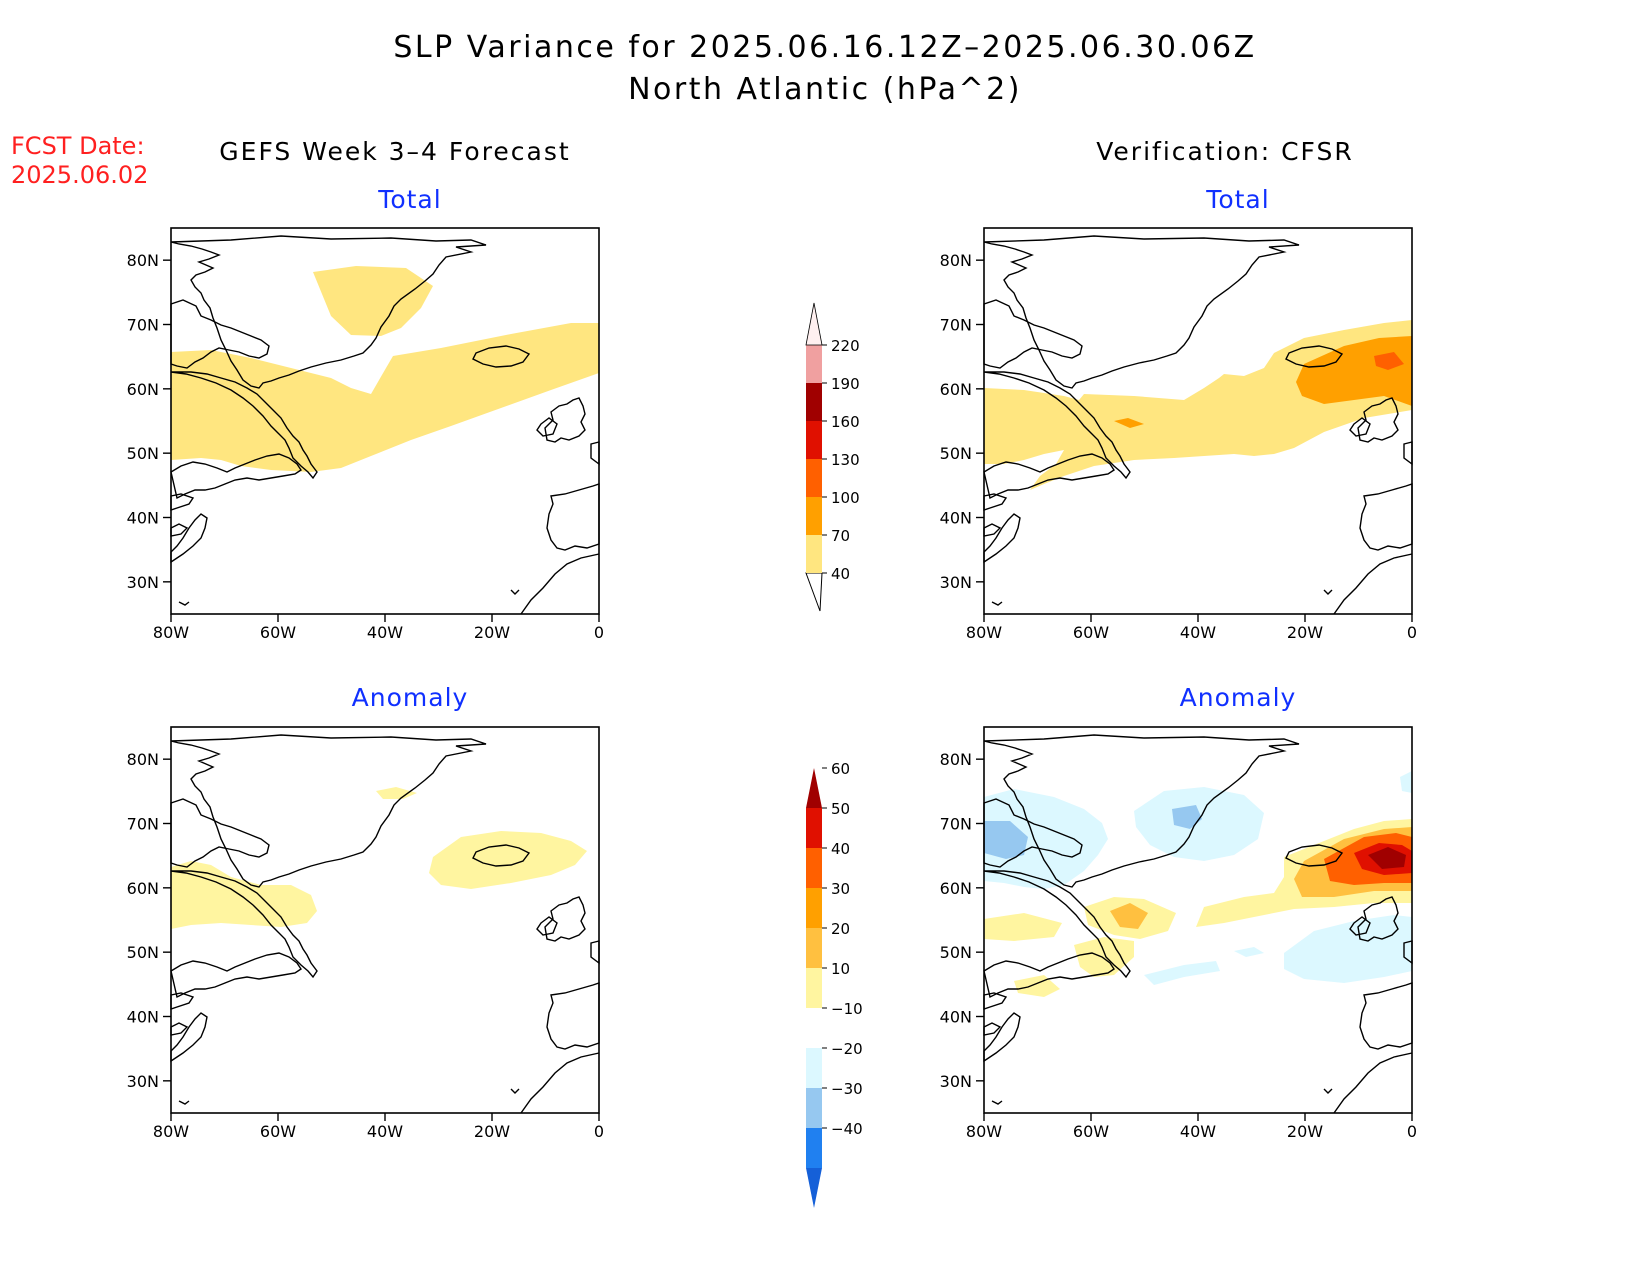 Image resolution: width=1650 pixels, height=1275 pixels. Describe the element at coordinates (845, 384) in the screenshot. I see `colorbar-total-label: 190` at that location.